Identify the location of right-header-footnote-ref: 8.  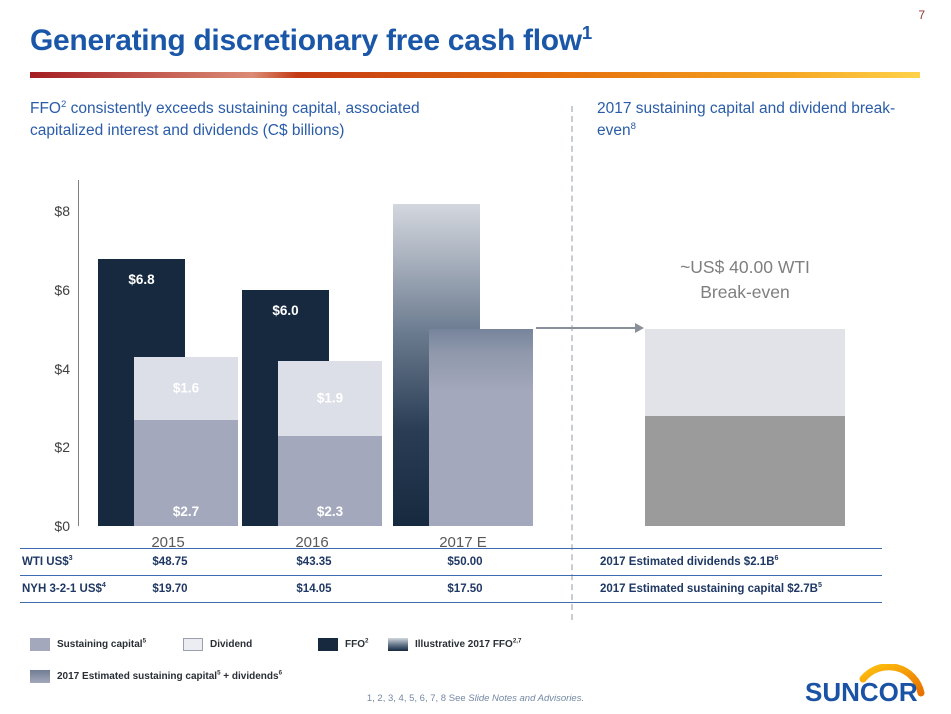
(633, 126).